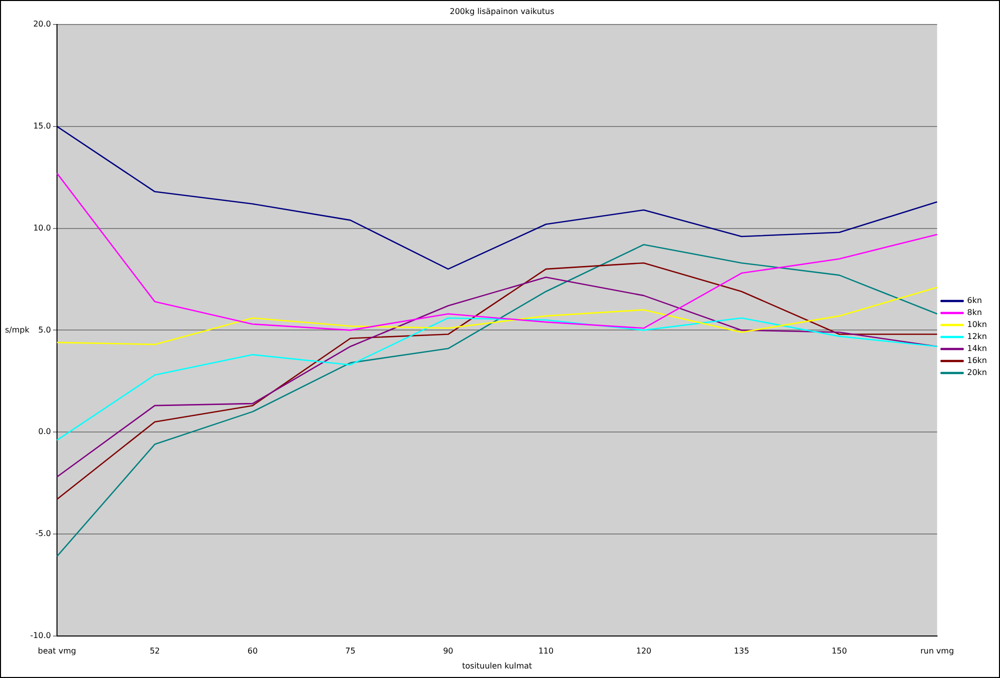 This screenshot has width=1000, height=678. I want to click on x-axis-title: tosituulen kulmat, so click(497, 665).